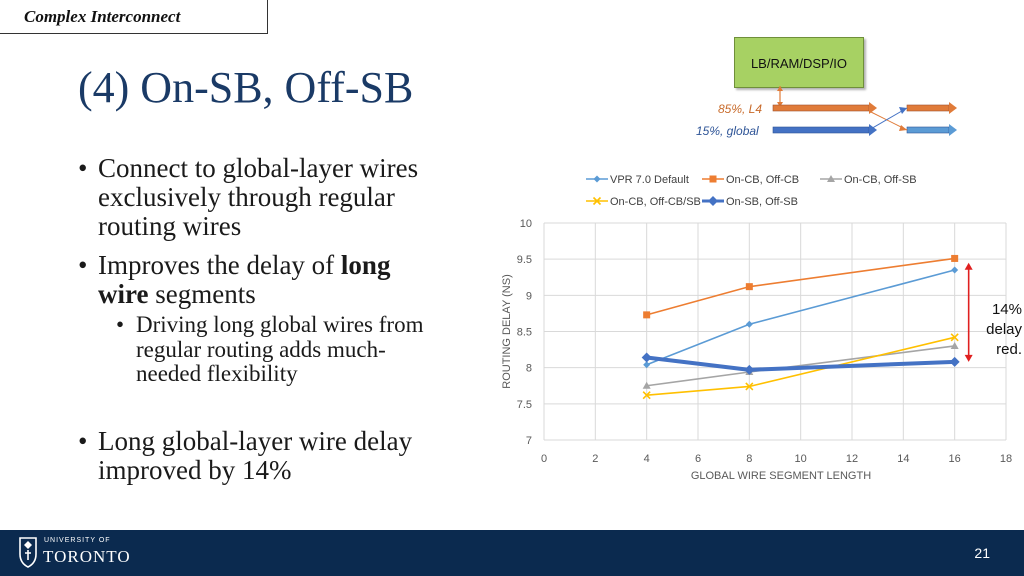 The image size is (1024, 576). Describe the element at coordinates (77, 540) in the screenshot. I see `university-label-small: UNIVERSITY OF` at that location.